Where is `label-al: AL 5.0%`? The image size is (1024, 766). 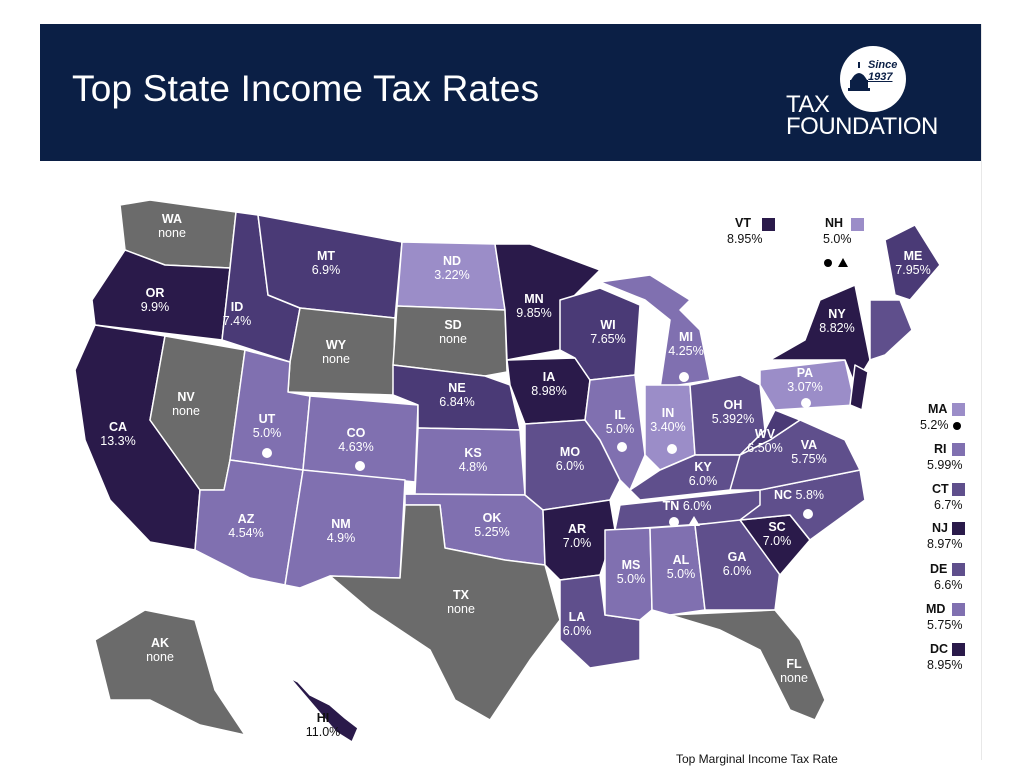
label-al: AL 5.0% is located at coordinates (681, 567).